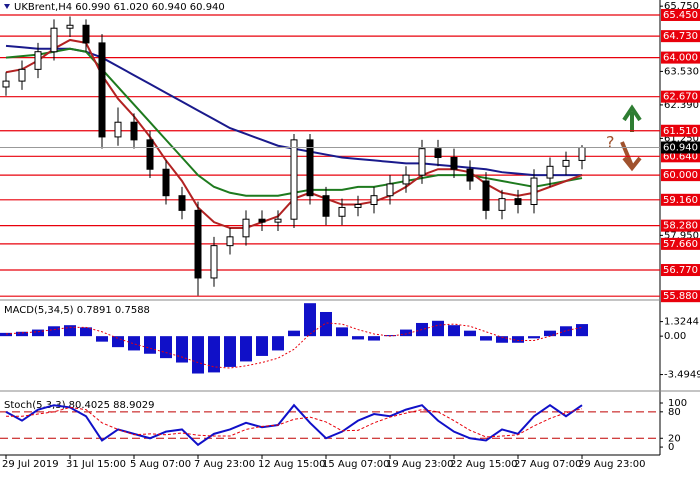 Image resolution: width=700 pixels, height=504 pixels. I want to click on x-tick-label: 19 Aug 23:00, so click(419, 464).